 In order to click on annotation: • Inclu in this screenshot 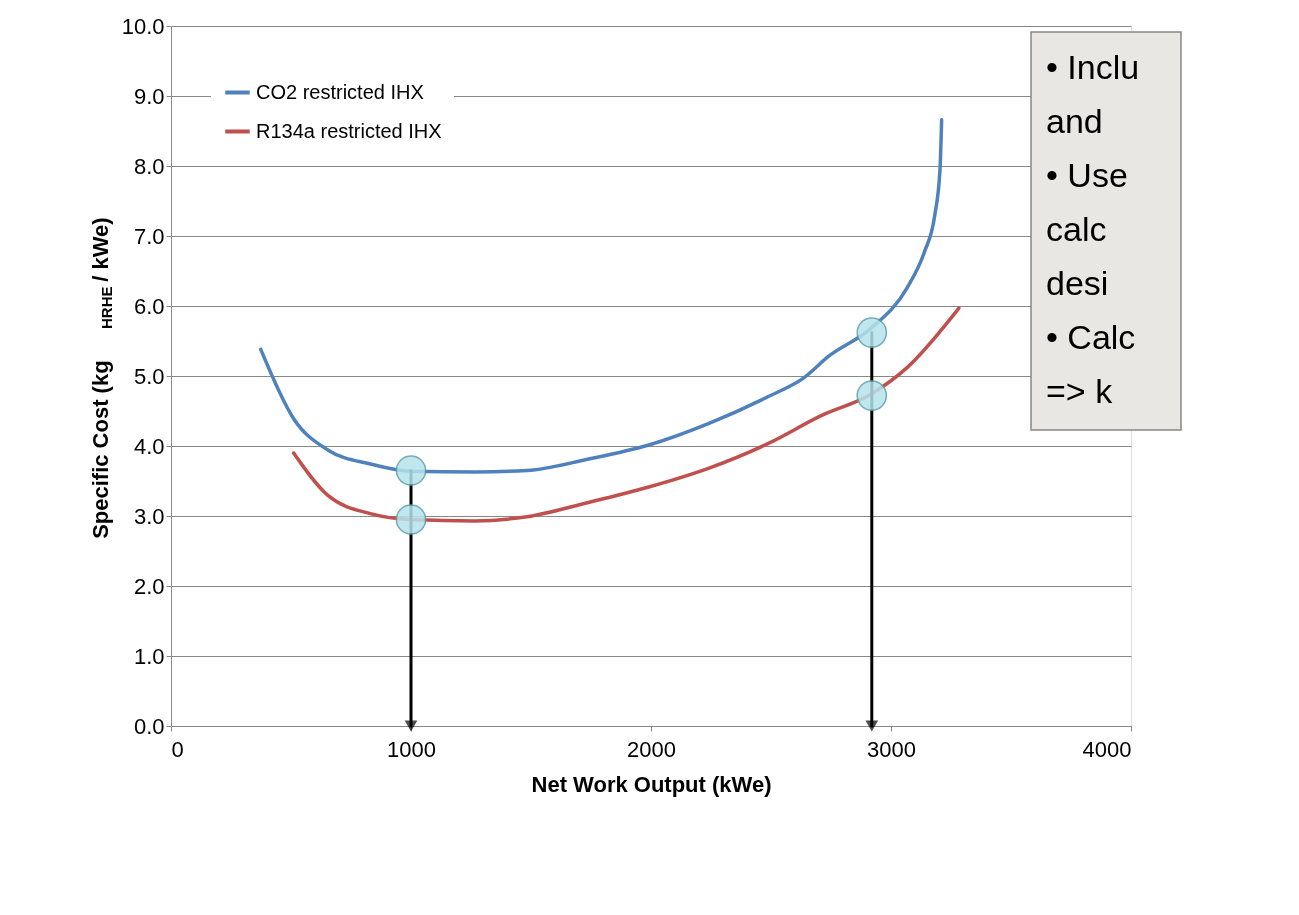, I will do `click(1093, 67)`.